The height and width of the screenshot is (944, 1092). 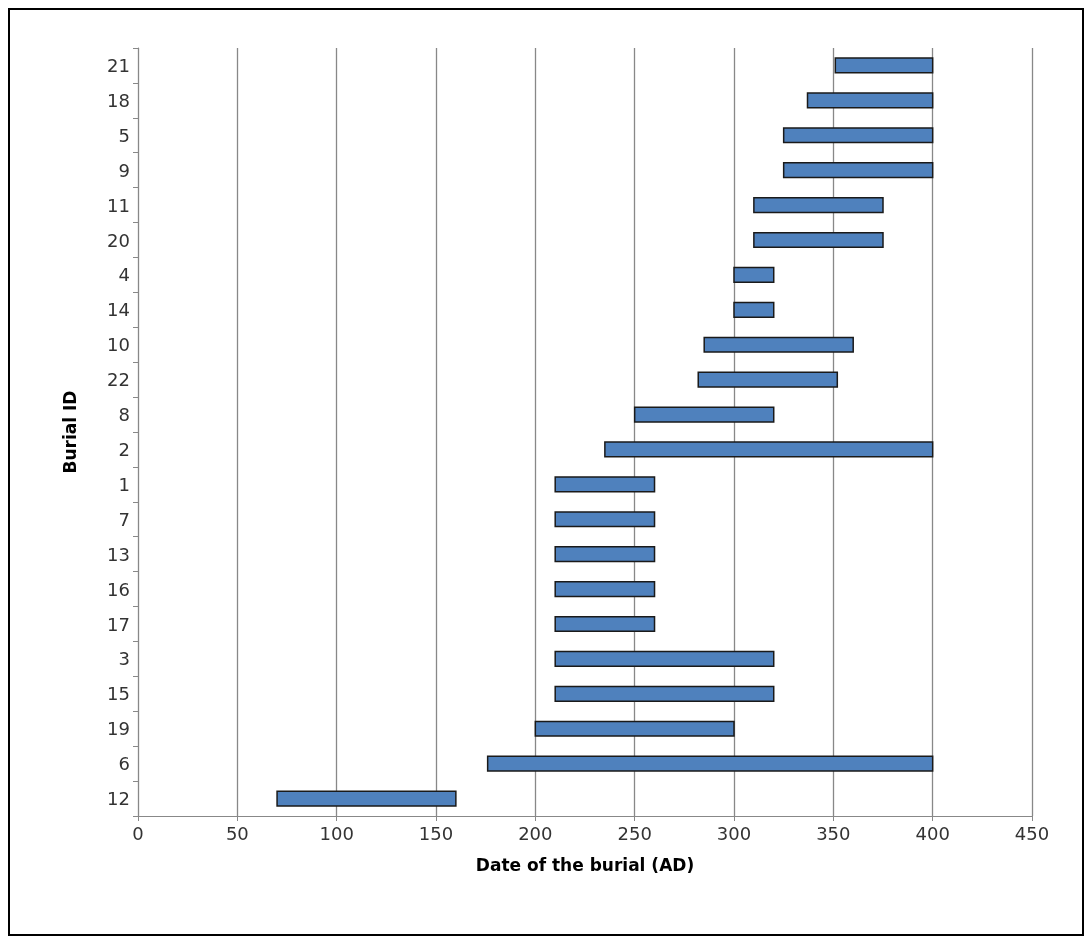 What do you see at coordinates (118, 624) in the screenshot?
I see `y-tick-label: 17` at bounding box center [118, 624].